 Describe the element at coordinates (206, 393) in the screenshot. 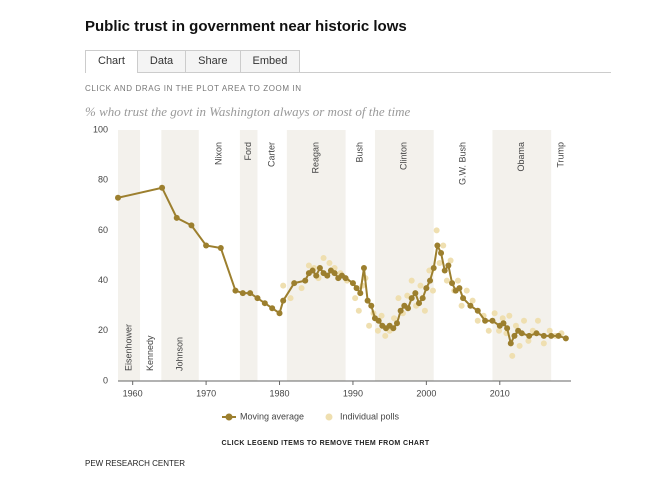

I see `x-tick-label: 1970` at that location.